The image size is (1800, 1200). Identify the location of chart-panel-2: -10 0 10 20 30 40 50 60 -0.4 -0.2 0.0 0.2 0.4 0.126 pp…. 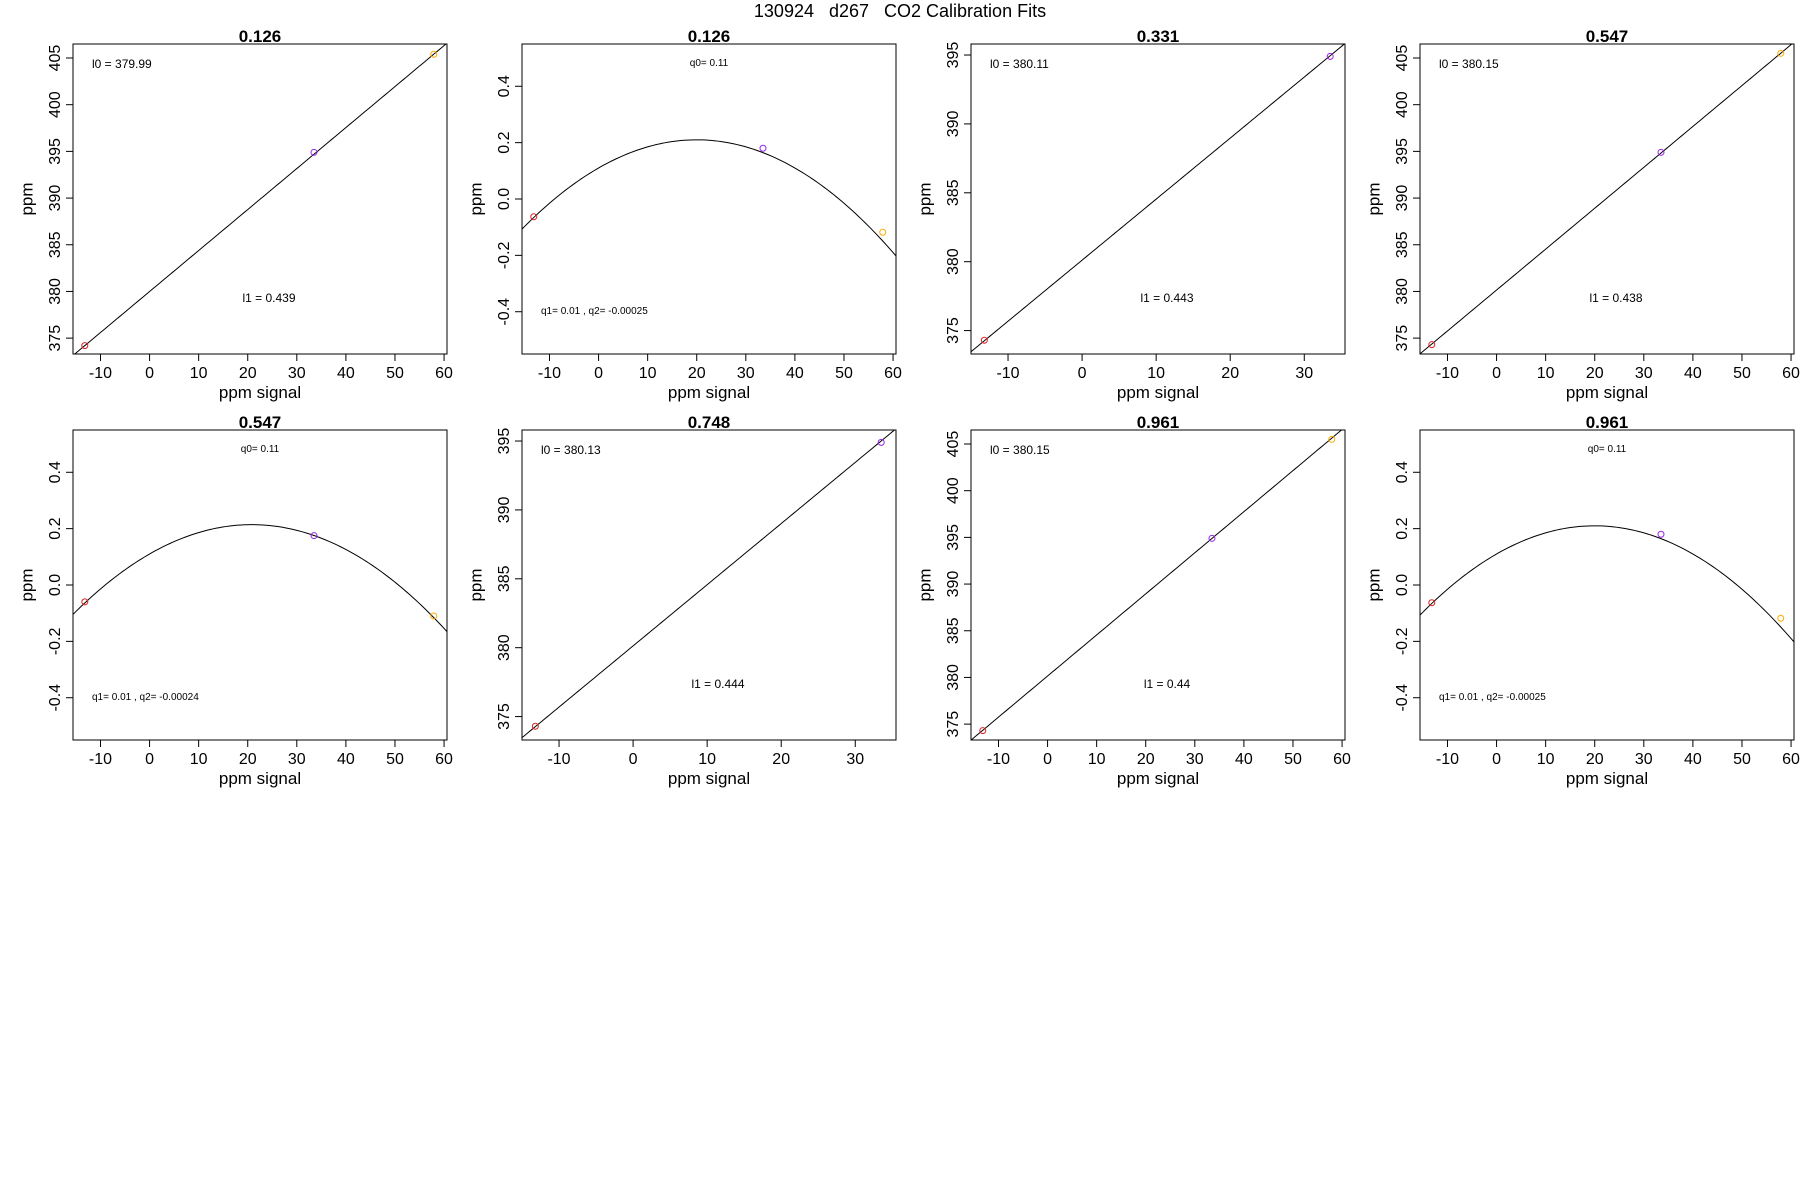
(684, 214).